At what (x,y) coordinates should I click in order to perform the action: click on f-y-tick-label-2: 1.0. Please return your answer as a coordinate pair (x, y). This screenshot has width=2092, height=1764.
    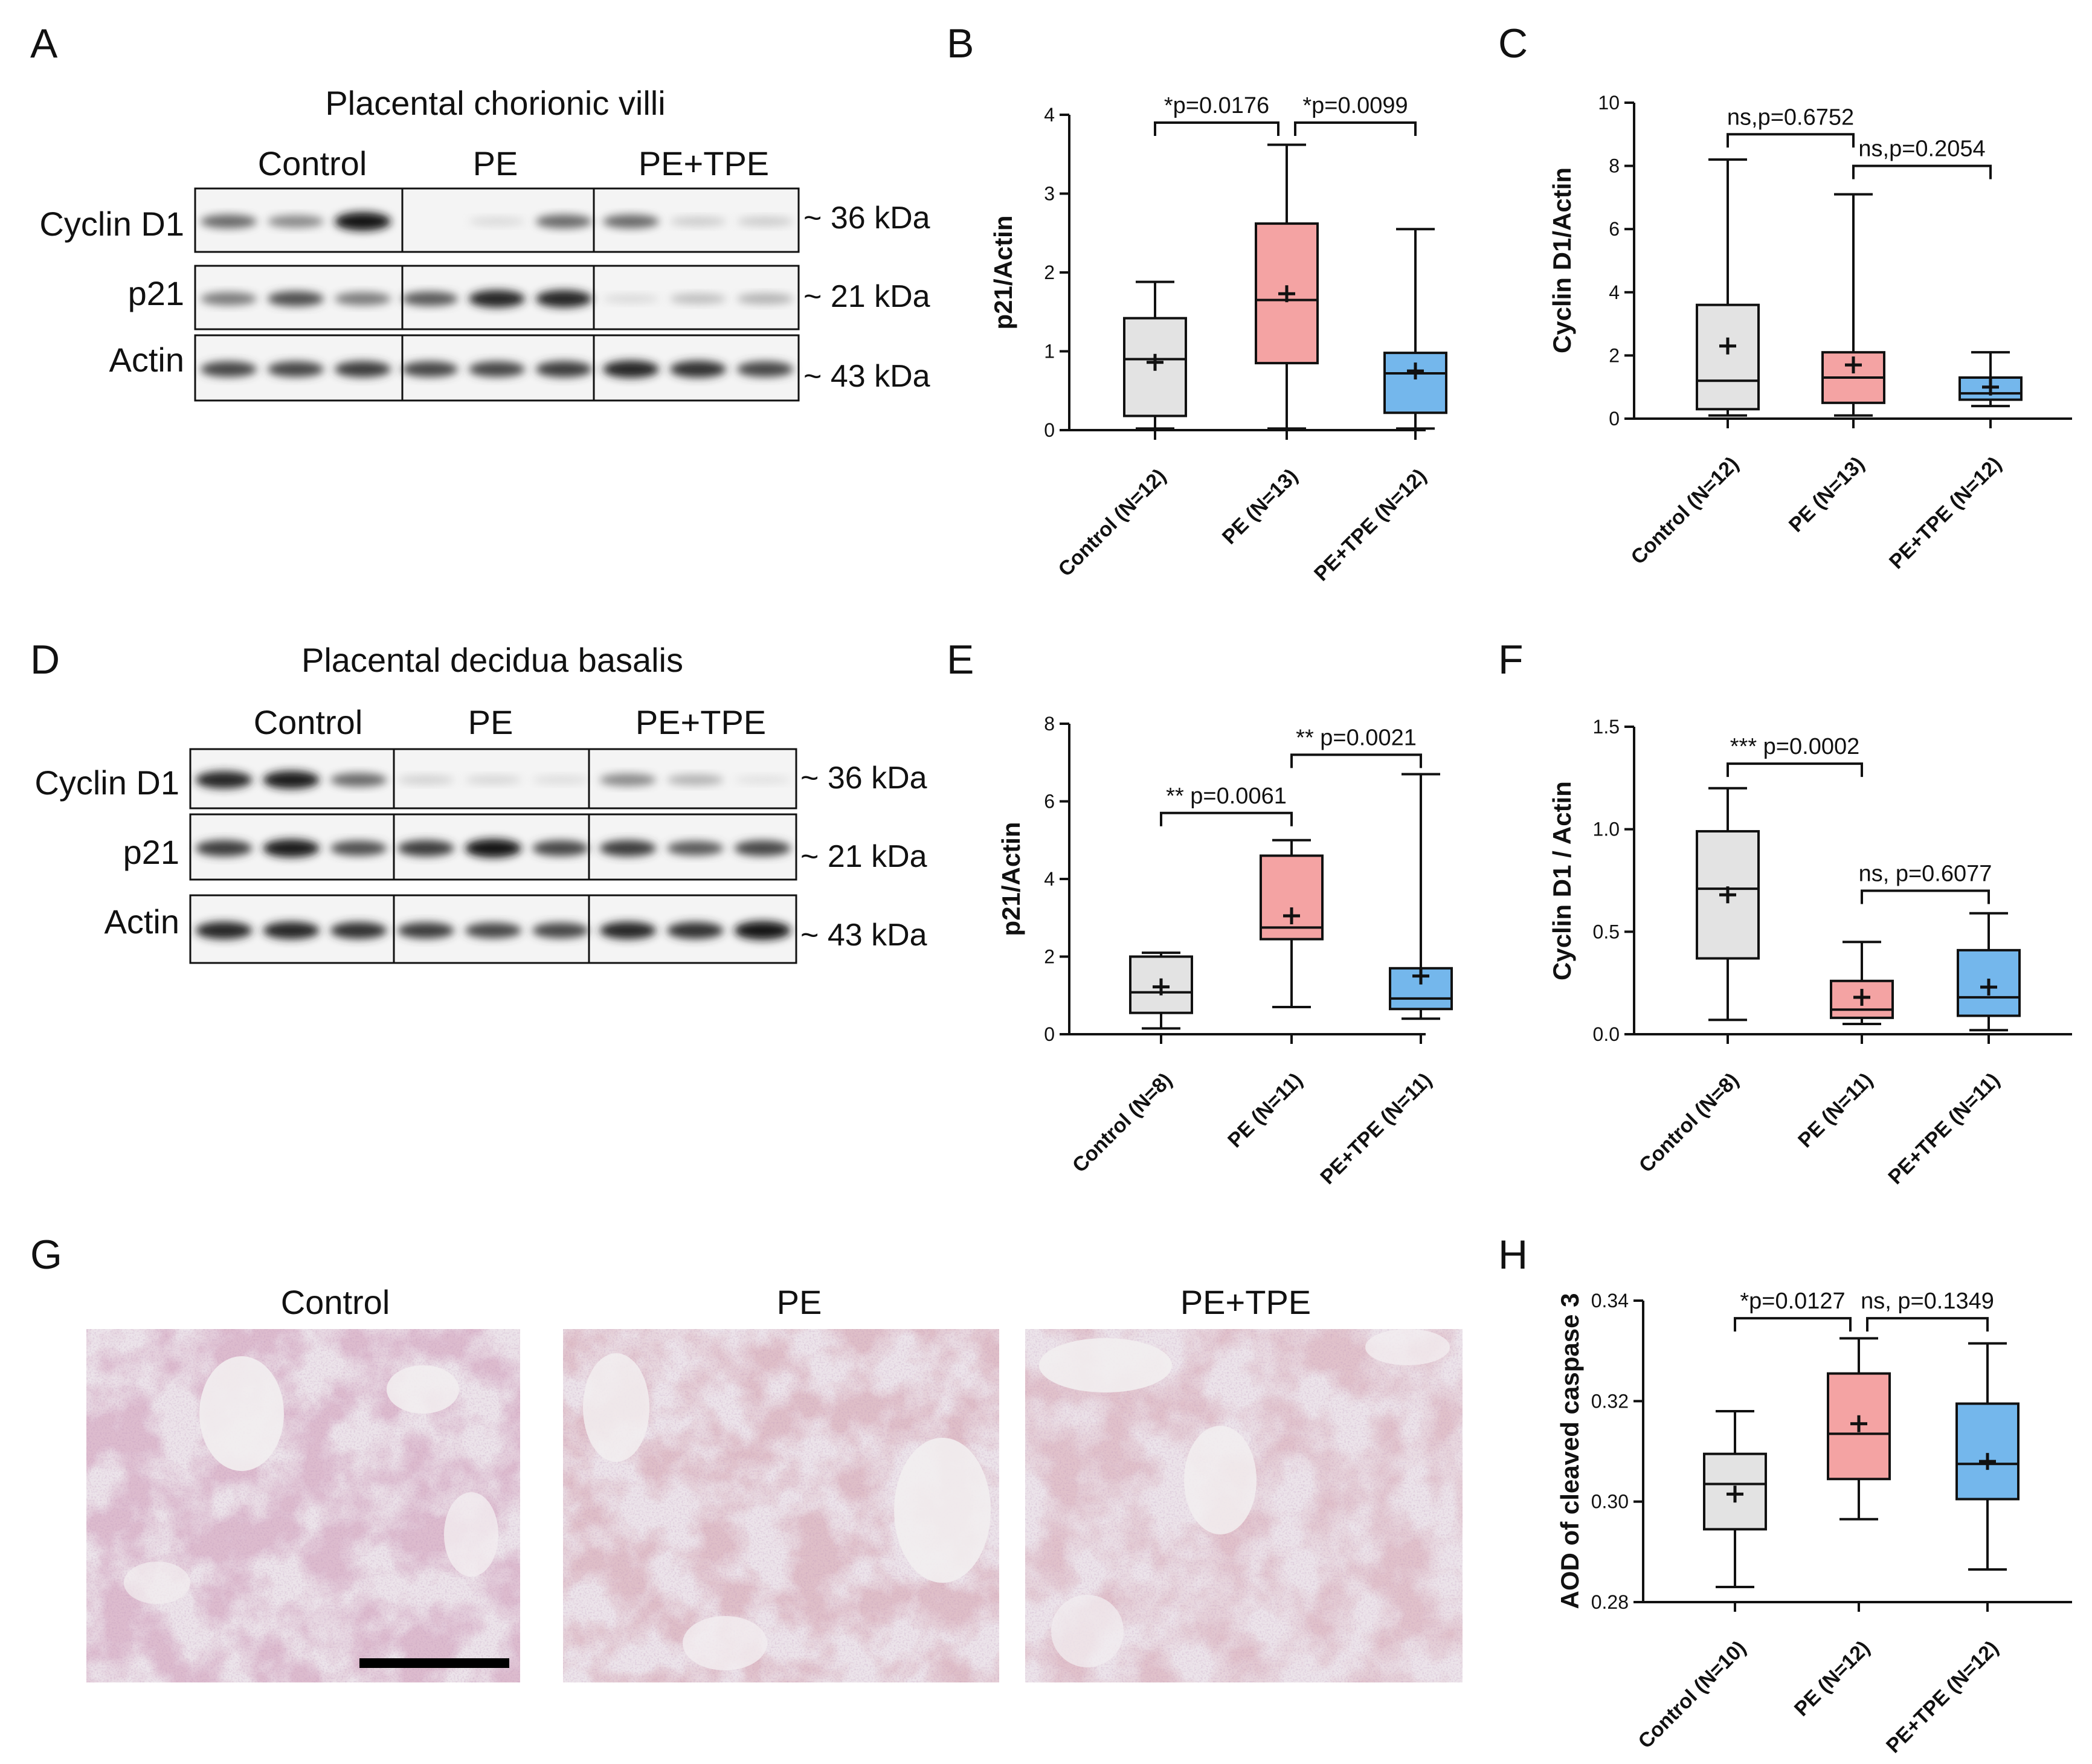
    Looking at the image, I should click on (1606, 829).